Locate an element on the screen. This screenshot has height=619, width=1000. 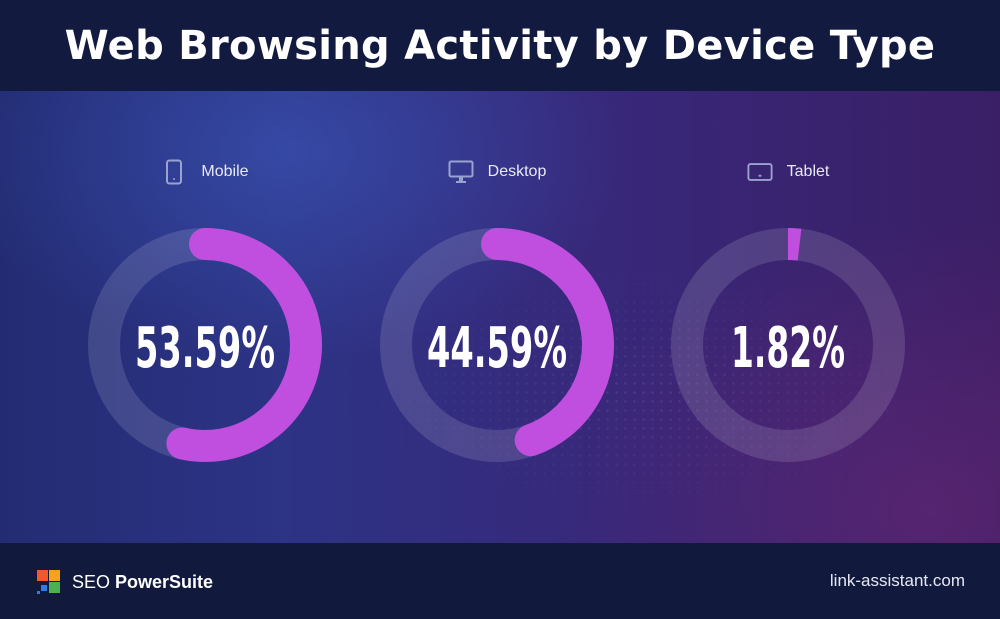
brand-logo: SEO PowerSuite is located at coordinates (124, 582).